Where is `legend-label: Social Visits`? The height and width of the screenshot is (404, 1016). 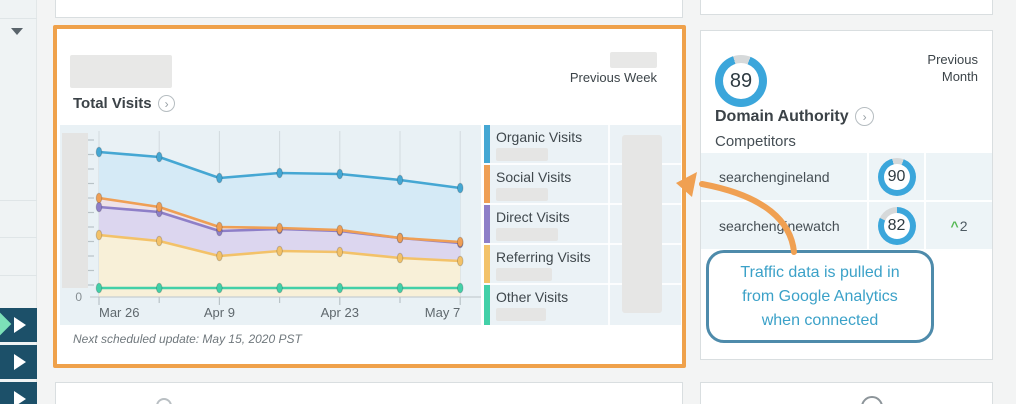
legend-label: Social Visits is located at coordinates (534, 177).